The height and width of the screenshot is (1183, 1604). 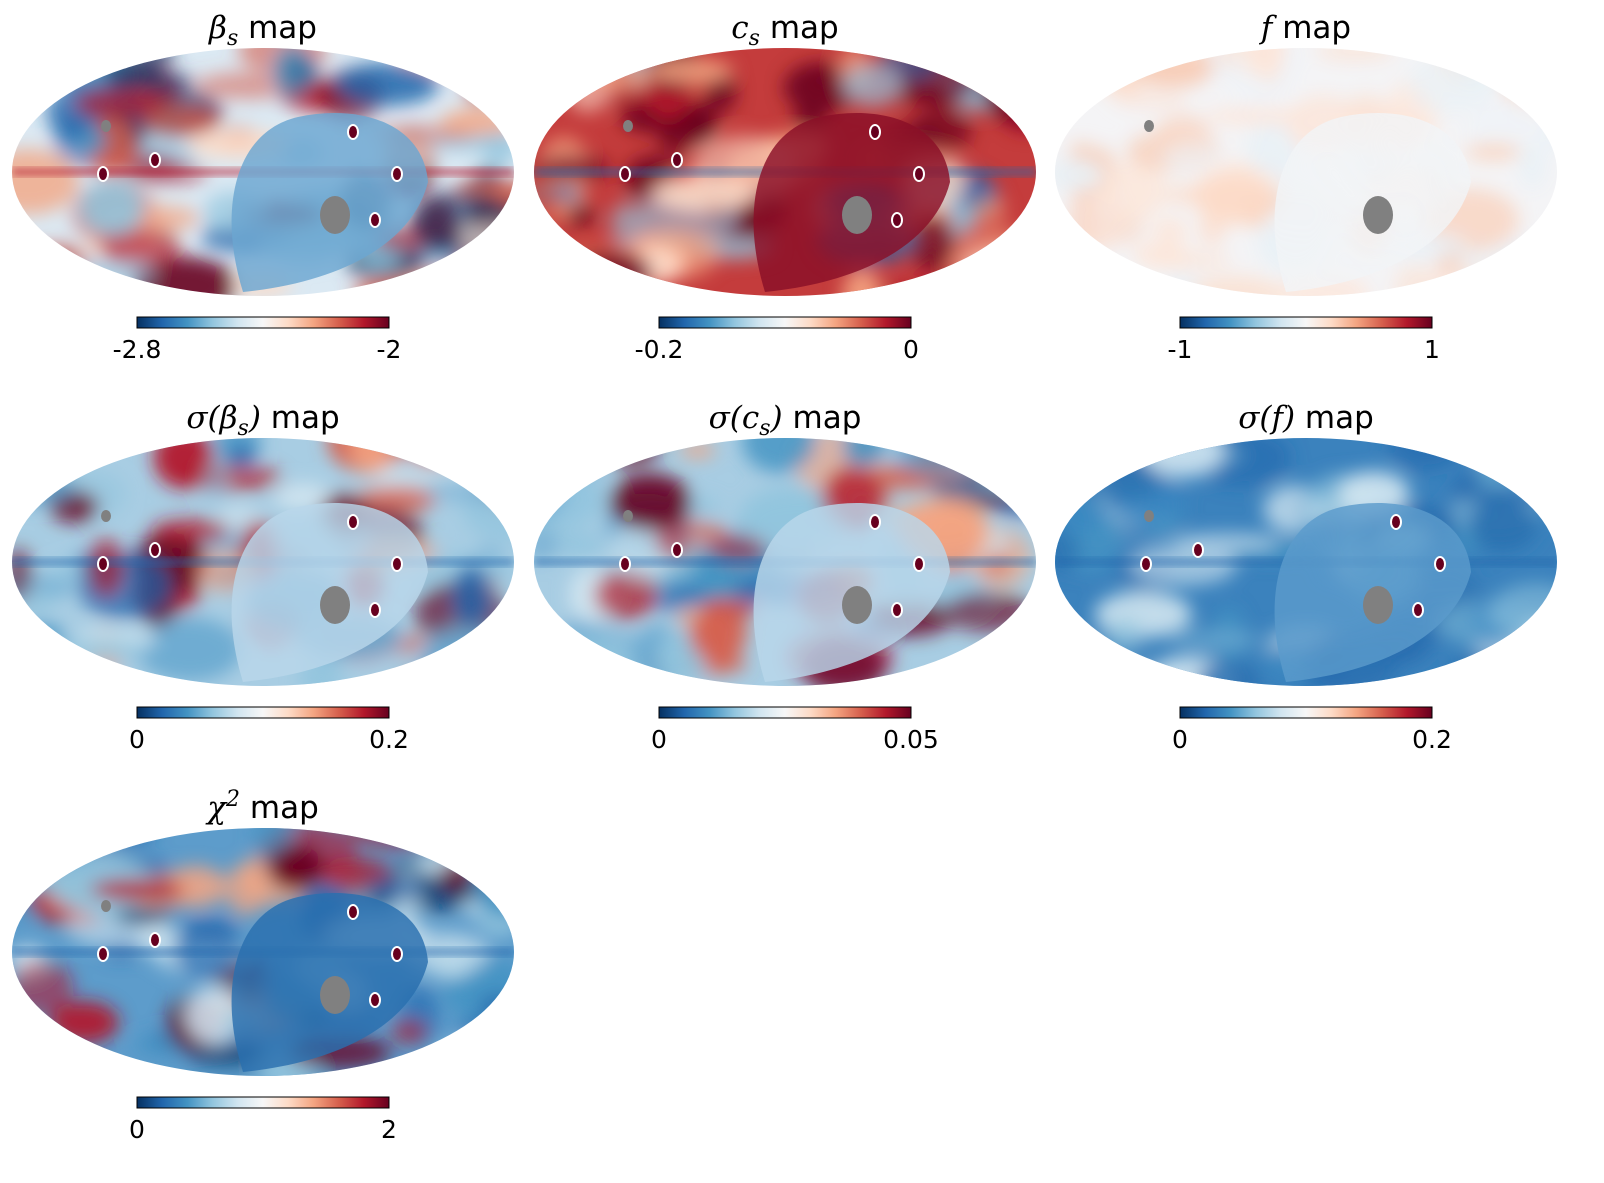 I want to click on colorbar-max-label: 2, so click(x=389, y=1129).